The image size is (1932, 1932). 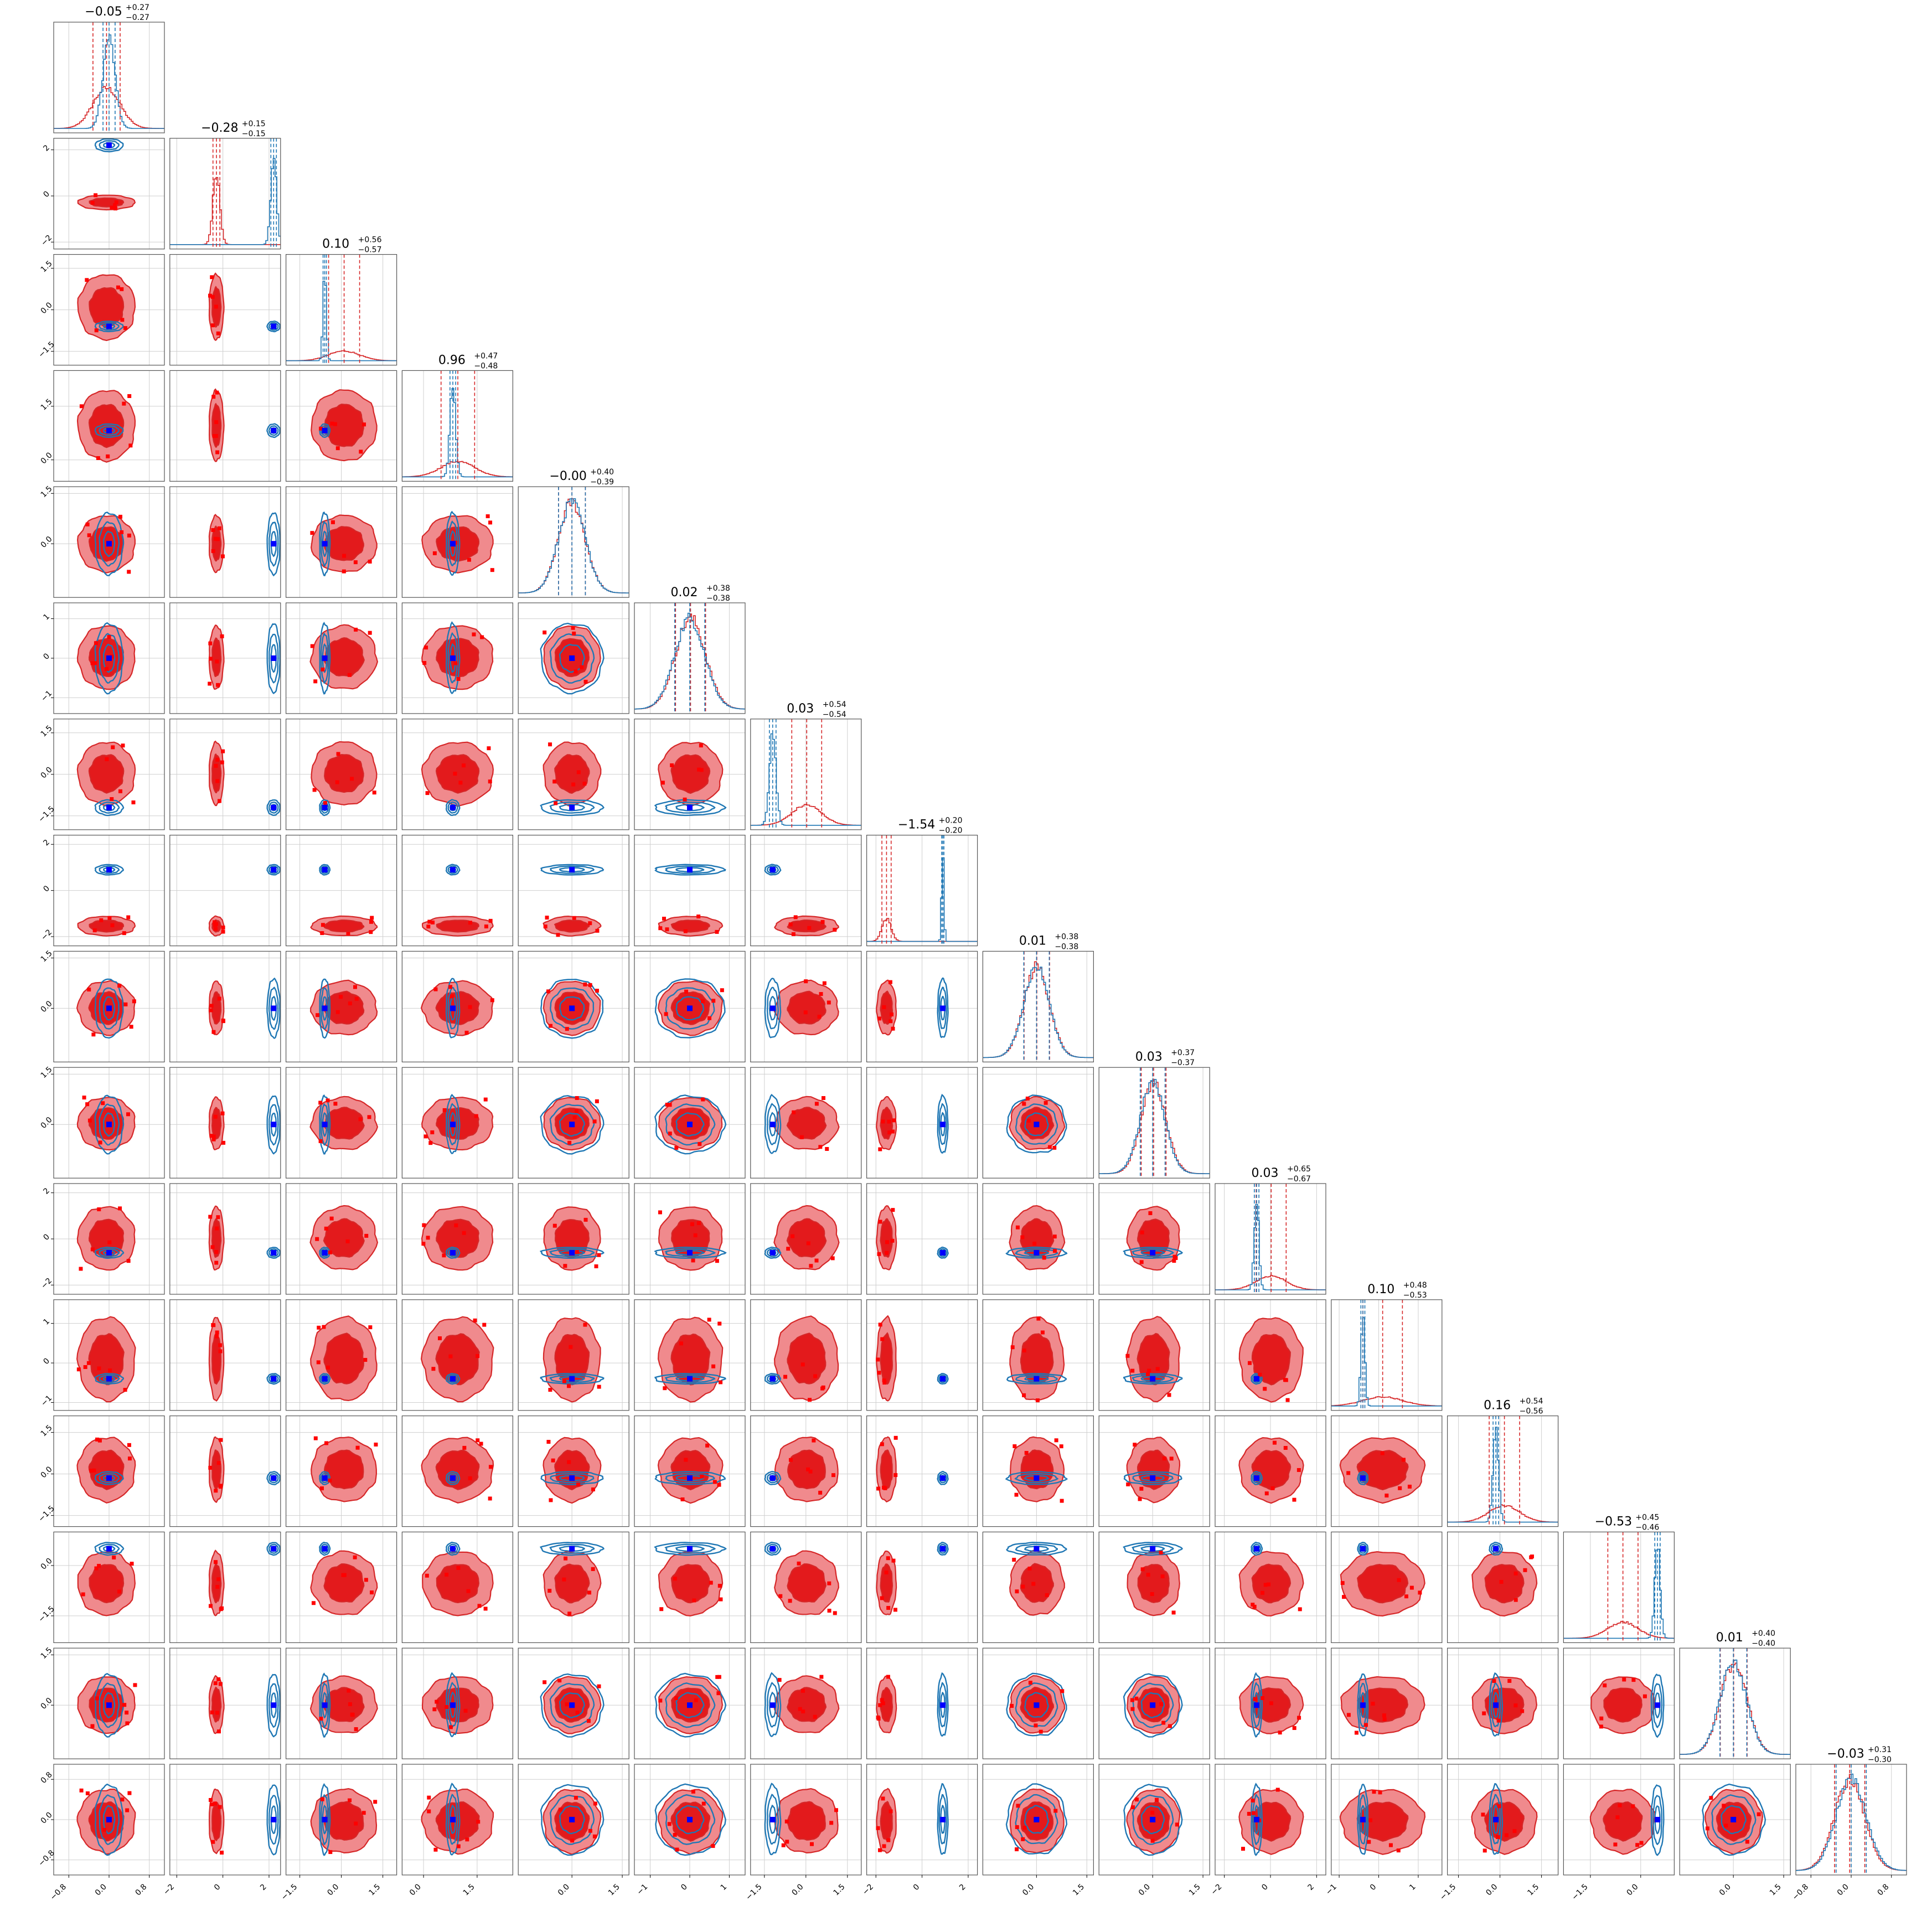 What do you see at coordinates (1154, 1831) in the screenshot?
I see `contour-panel-15-9: 0.0 1.5` at bounding box center [1154, 1831].